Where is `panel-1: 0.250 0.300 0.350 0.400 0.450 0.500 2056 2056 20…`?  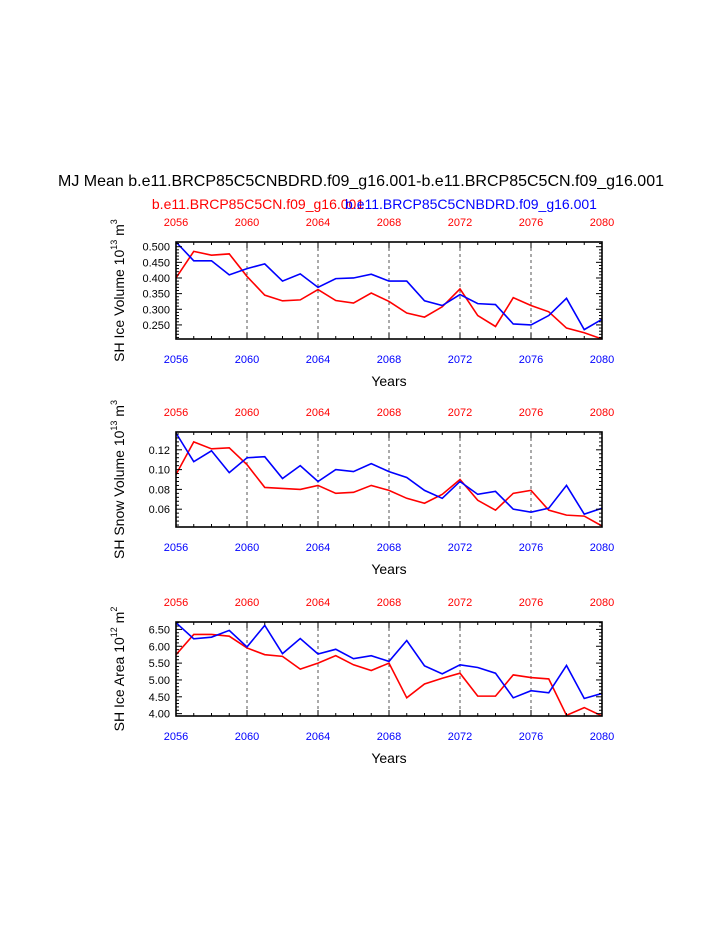
panel-1: 0.250 0.300 0.350 0.400 0.450 0.500 2056 2056 20… is located at coordinates (361, 303).